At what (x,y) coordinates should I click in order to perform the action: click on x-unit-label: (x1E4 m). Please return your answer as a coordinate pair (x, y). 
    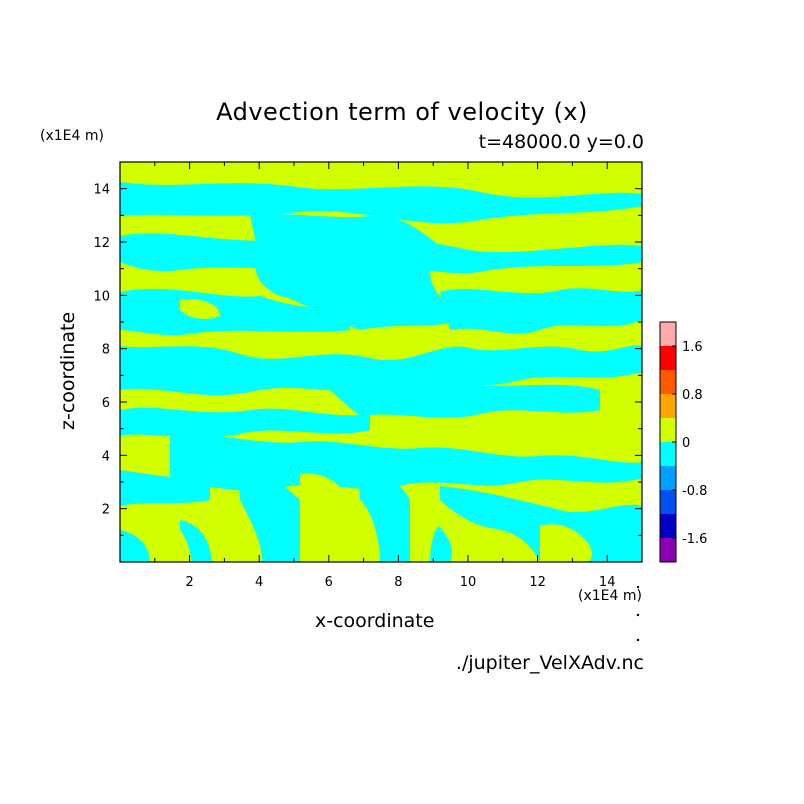
    Looking at the image, I should click on (610, 596).